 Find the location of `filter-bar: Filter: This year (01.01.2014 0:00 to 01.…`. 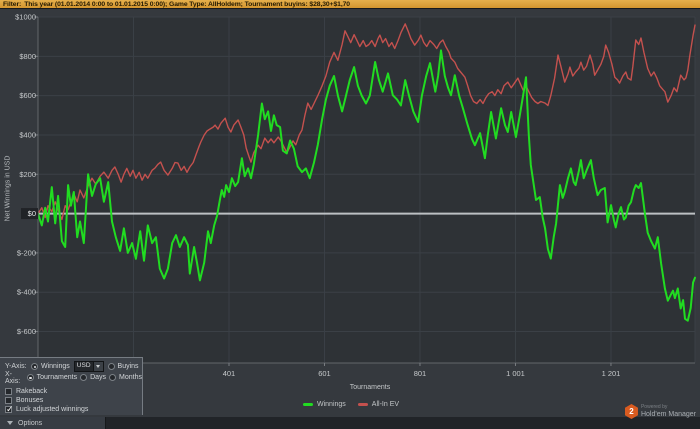

filter-bar: Filter: This year (01.01.2014 0:00 to 01.… is located at coordinates (350, 4).